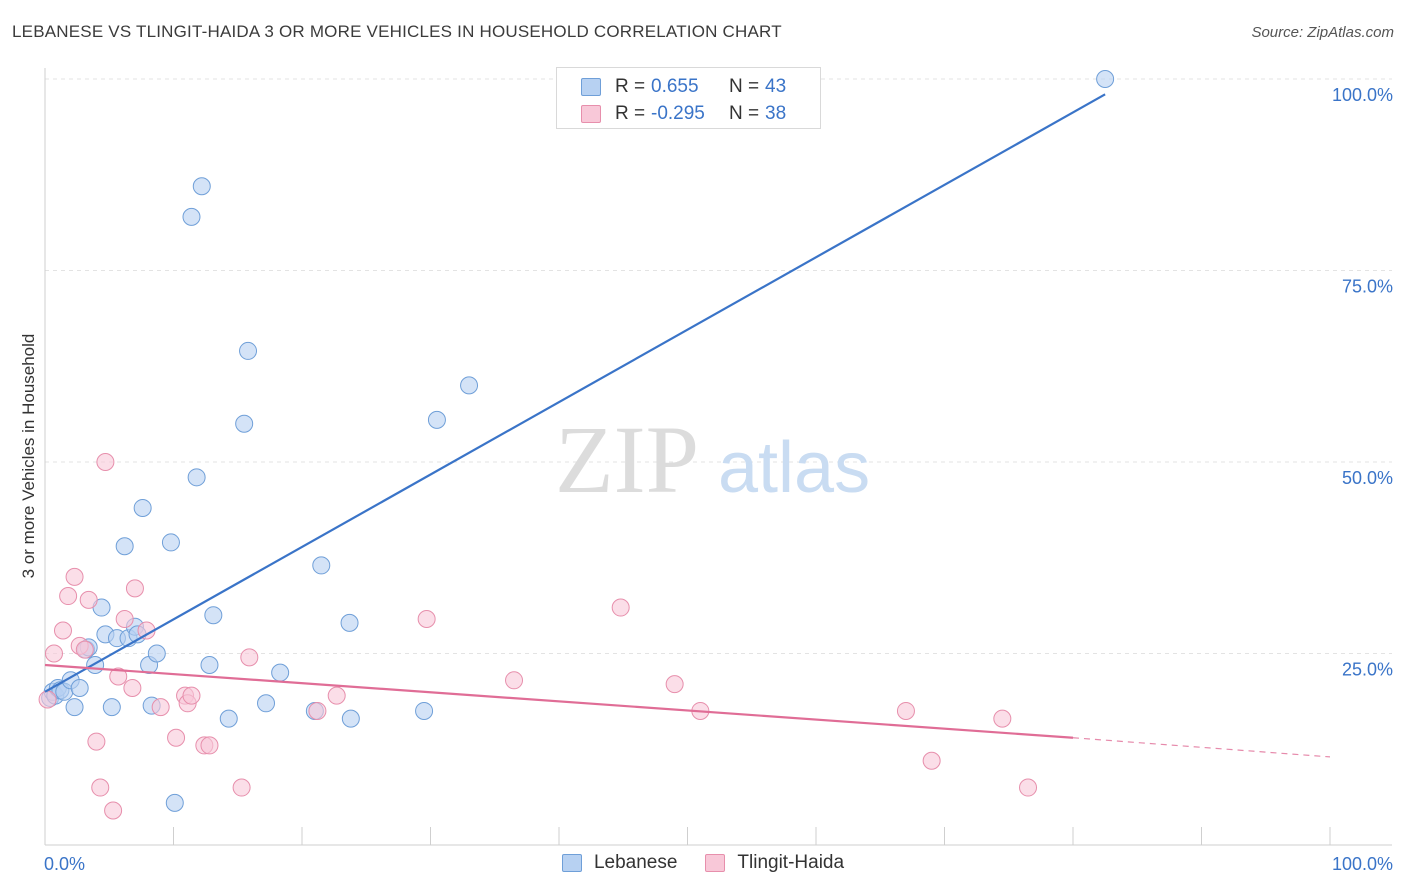  What do you see at coordinates (1362, 95) in the screenshot?
I see `y-tick-label: 100.0%` at bounding box center [1362, 95].